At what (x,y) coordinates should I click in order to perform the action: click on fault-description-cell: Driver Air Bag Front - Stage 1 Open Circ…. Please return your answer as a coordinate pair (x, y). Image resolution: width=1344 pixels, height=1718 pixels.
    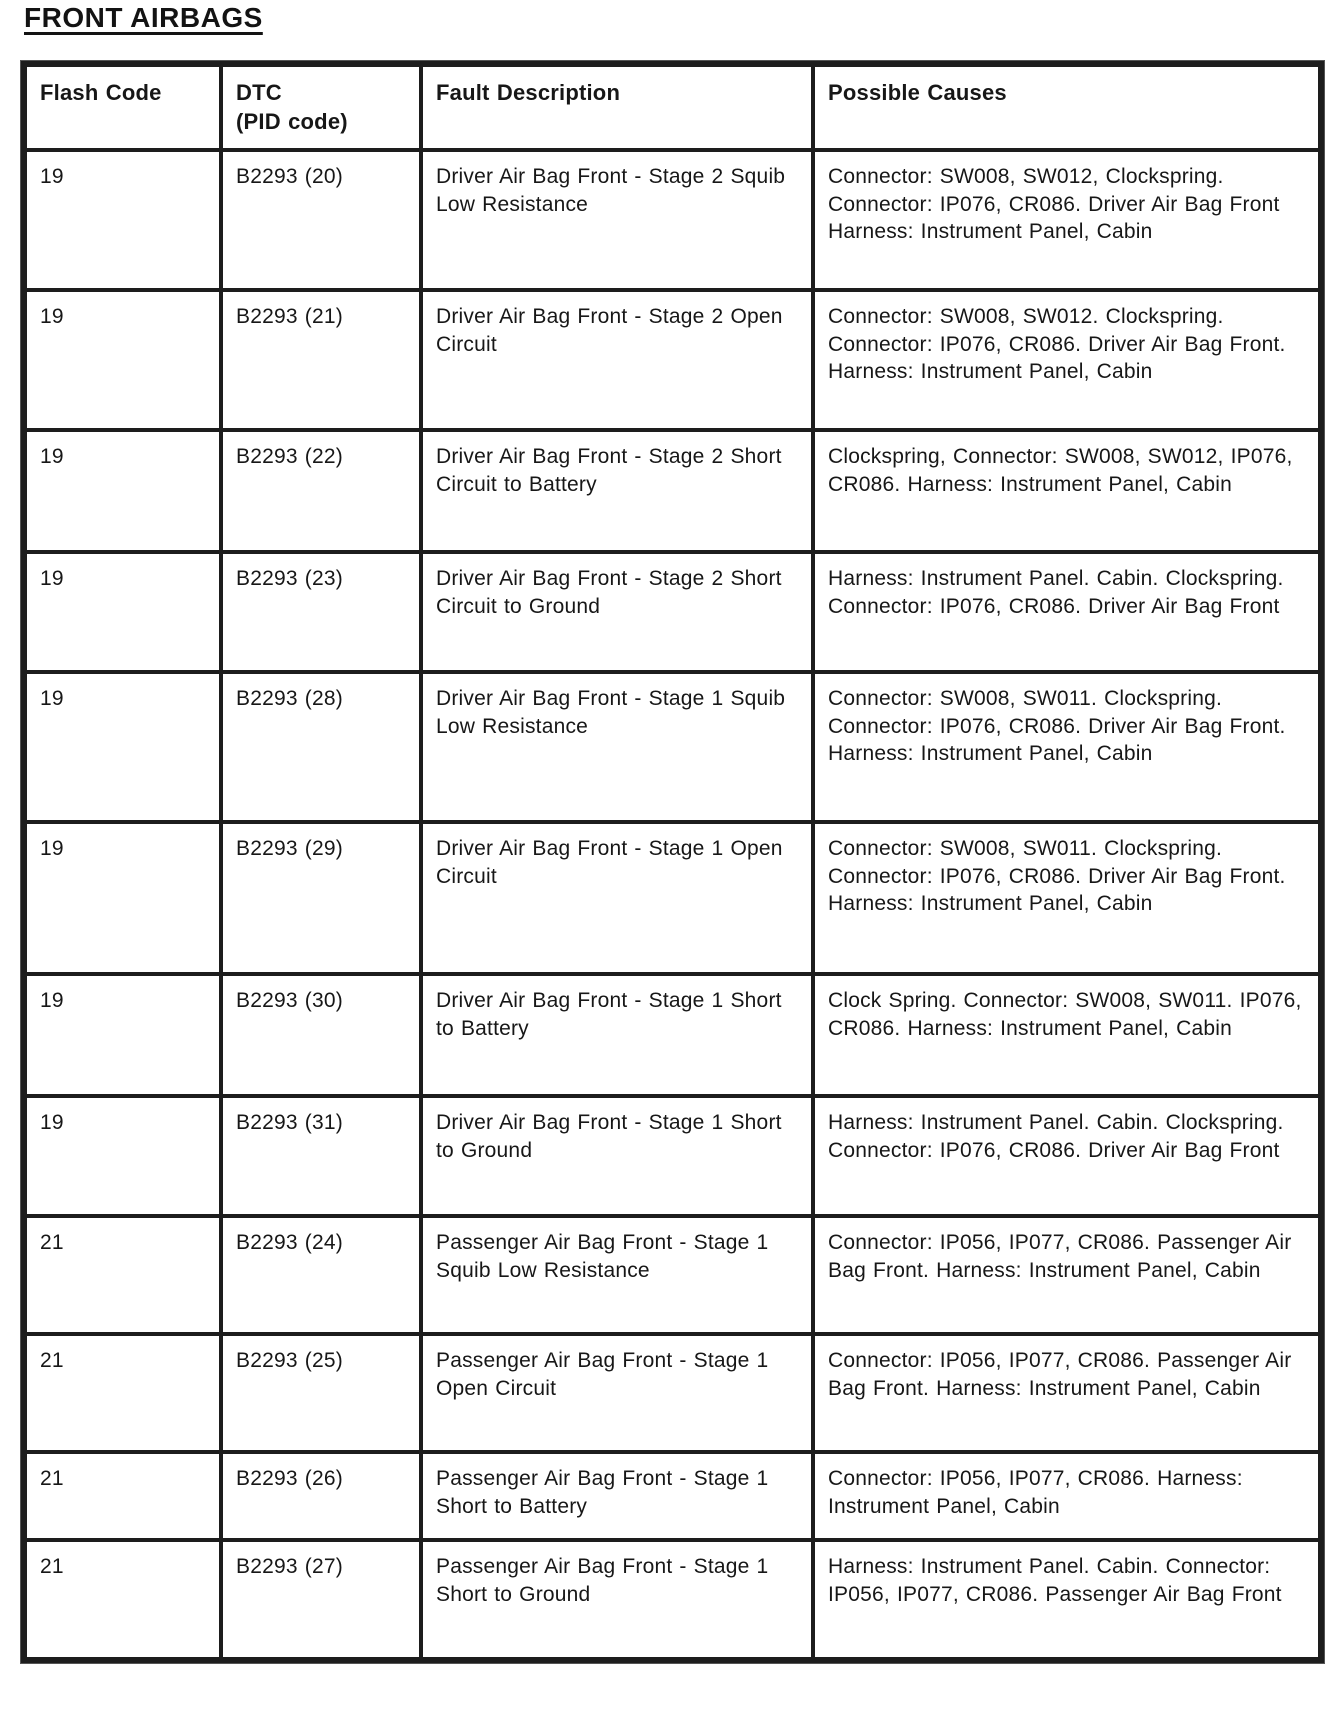
    Looking at the image, I should click on (617, 898).